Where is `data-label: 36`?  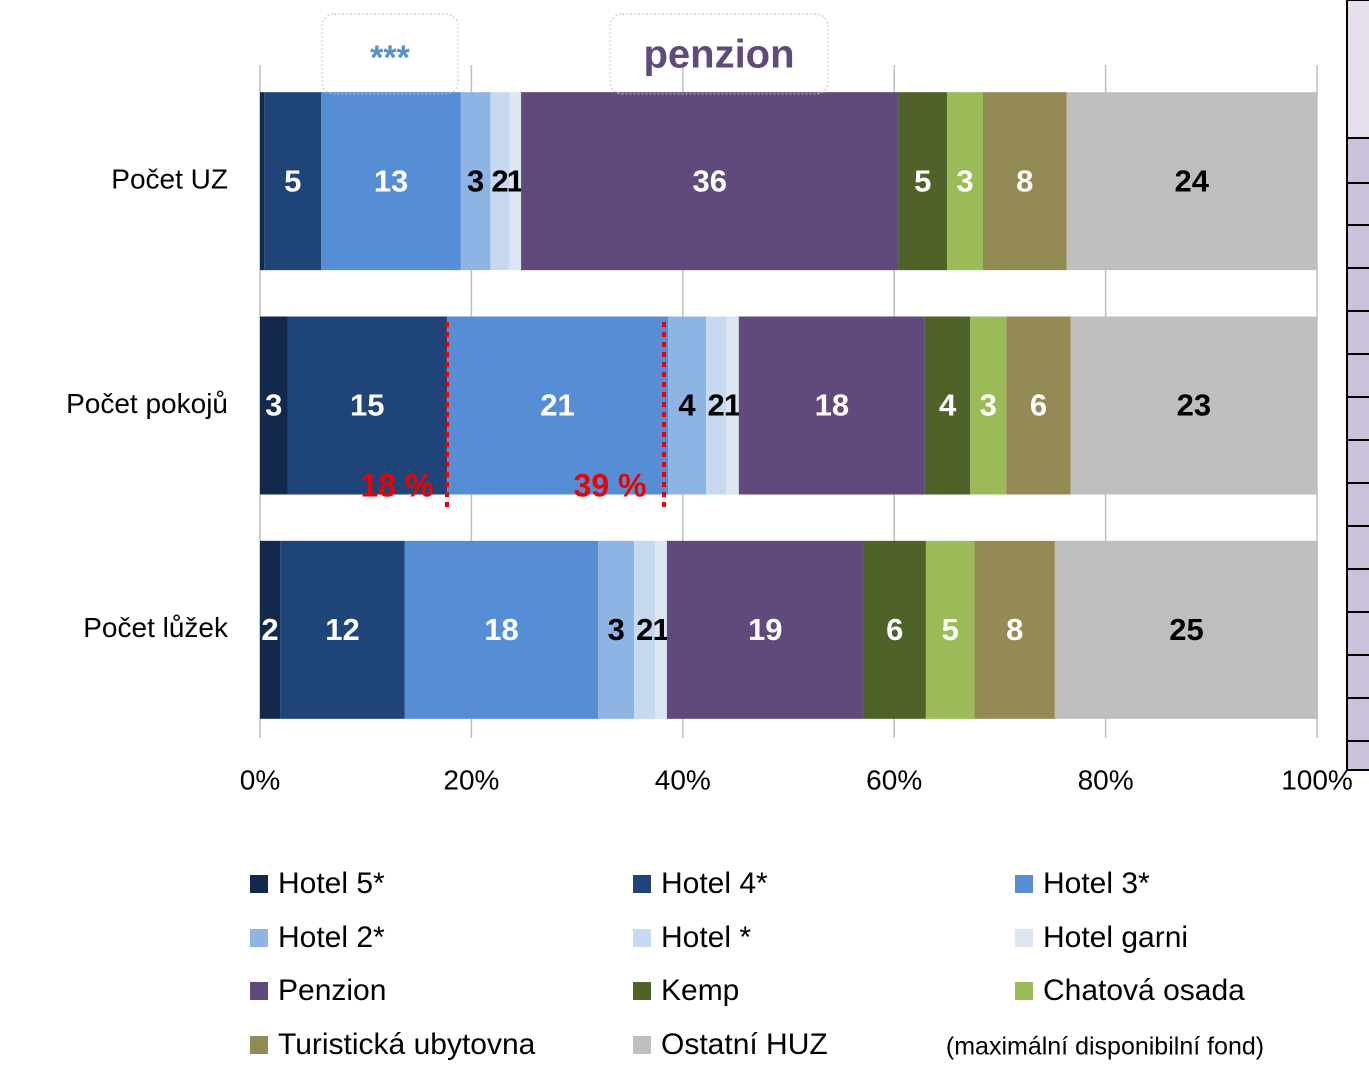
data-label: 36 is located at coordinates (710, 180).